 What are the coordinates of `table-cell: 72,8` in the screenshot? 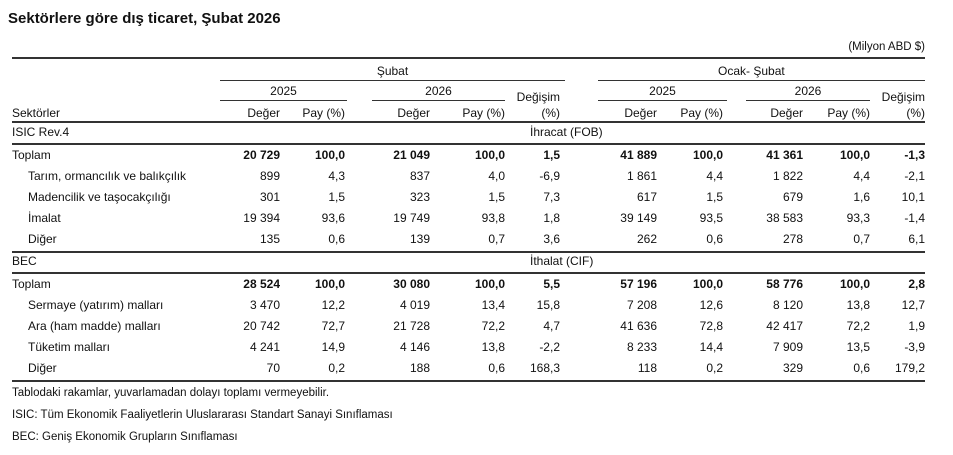 It's located at (711, 326).